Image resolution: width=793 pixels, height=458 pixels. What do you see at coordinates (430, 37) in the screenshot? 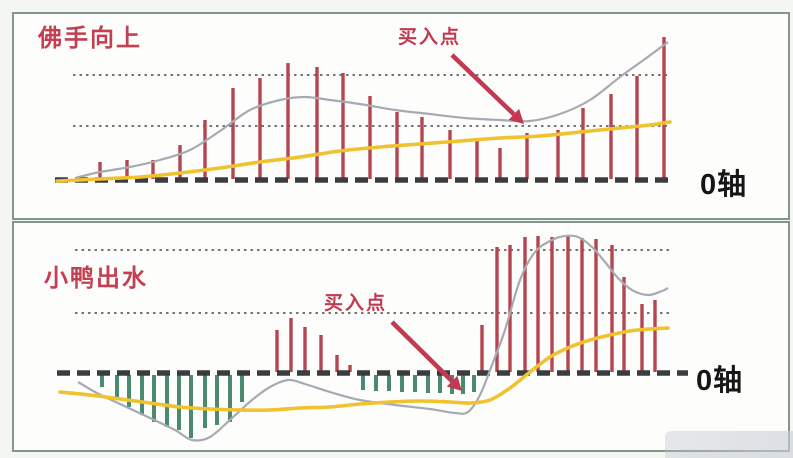
I see `buy-point-label-top: 买入点` at bounding box center [430, 37].